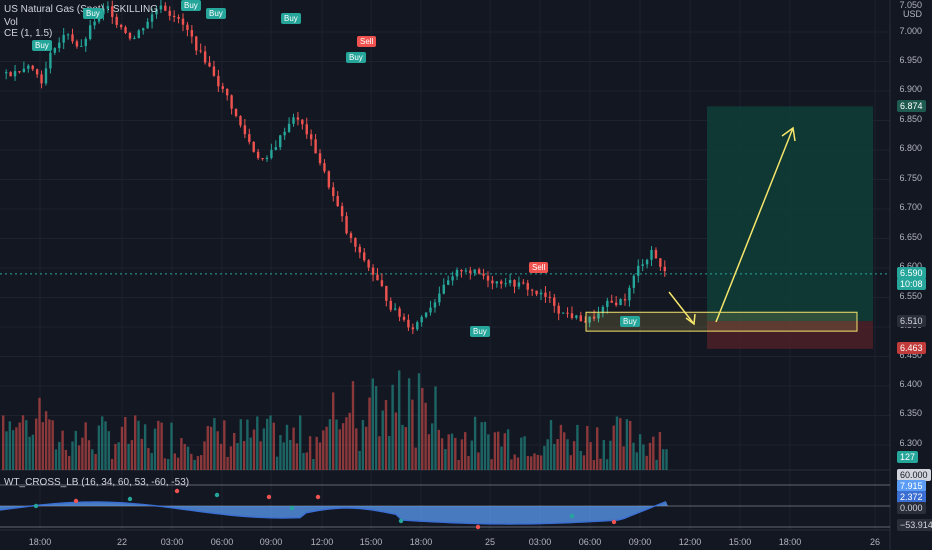 This screenshot has width=932, height=550. Describe the element at coordinates (28, 33) in the screenshot. I see `indicator-legend: CE (1, 1.5)` at that location.